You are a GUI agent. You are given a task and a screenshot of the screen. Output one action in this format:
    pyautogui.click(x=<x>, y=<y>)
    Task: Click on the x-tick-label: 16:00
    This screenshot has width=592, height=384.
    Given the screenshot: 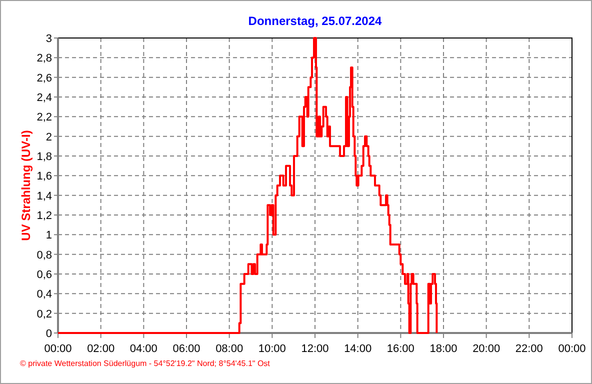 What is the action you would take?
    pyautogui.click(x=400, y=349)
    